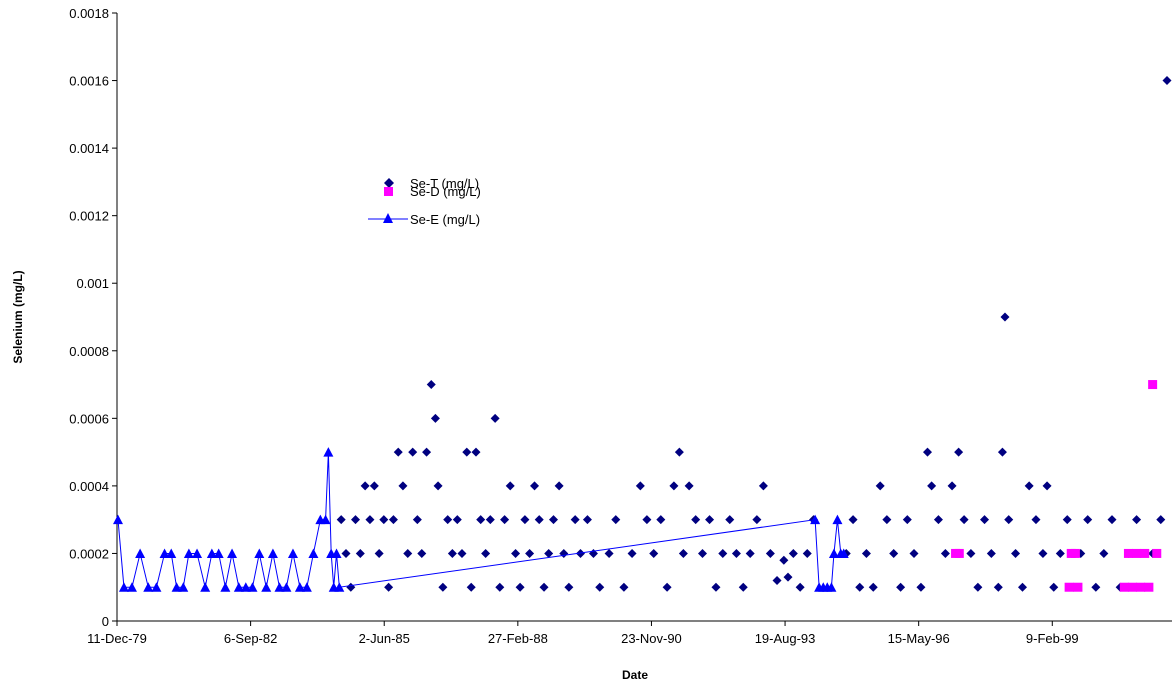 Image resolution: width=1172 pixels, height=687 pixels. Describe the element at coordinates (89, 148) in the screenshot. I see `y-tick-label: 0.0014` at that location.